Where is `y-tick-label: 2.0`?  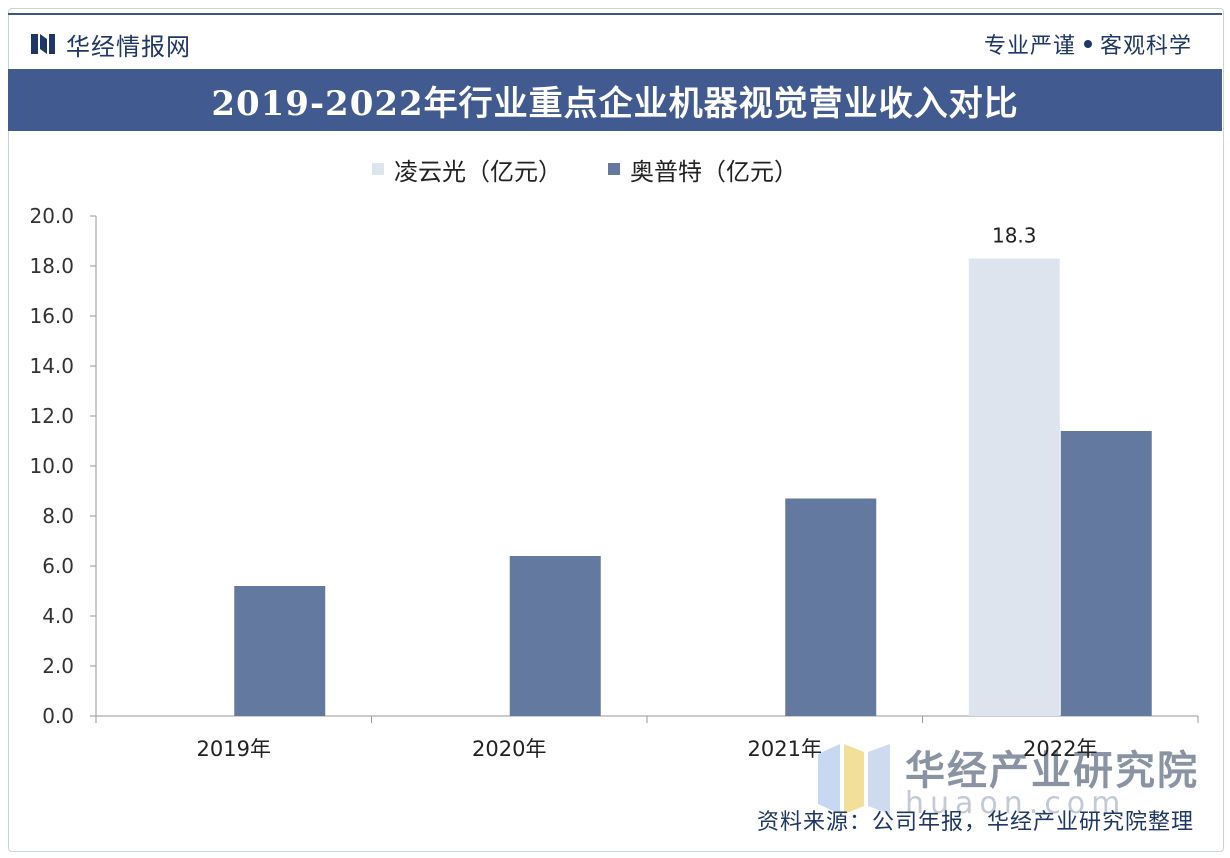 y-tick-label: 2.0 is located at coordinates (58, 666).